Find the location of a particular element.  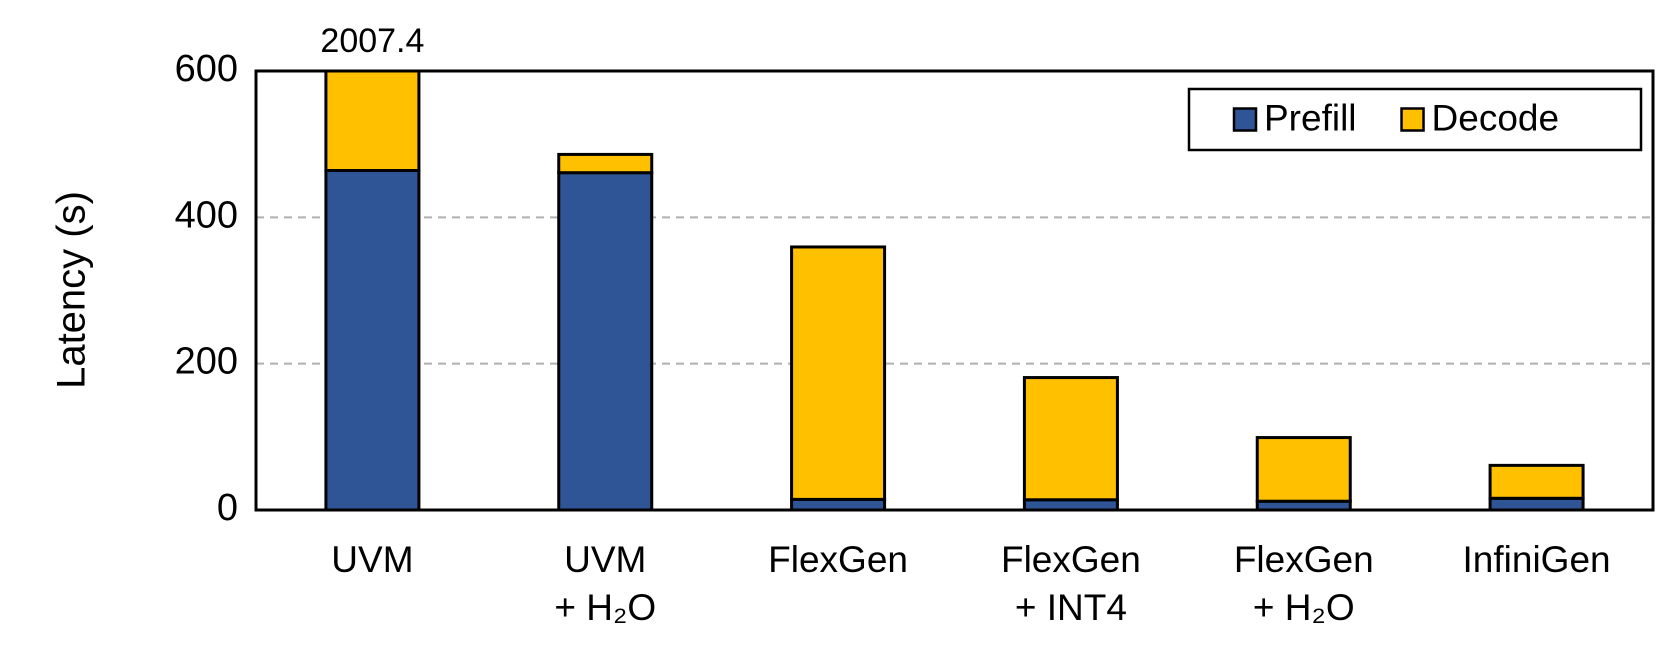

legend-label: Prefill is located at coordinates (1310, 117).